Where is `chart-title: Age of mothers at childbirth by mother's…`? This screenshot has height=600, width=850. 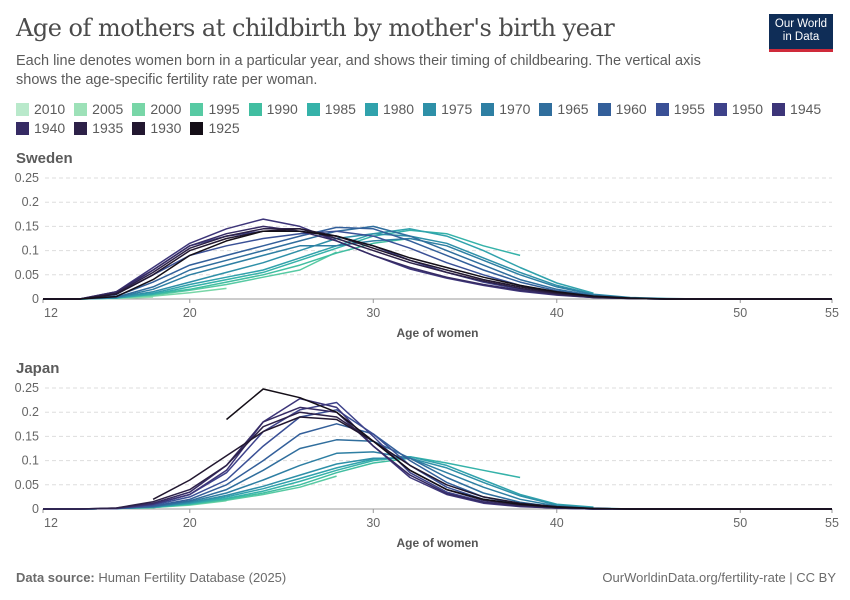 chart-title: Age of mothers at childbirth by mother's… is located at coordinates (315, 28).